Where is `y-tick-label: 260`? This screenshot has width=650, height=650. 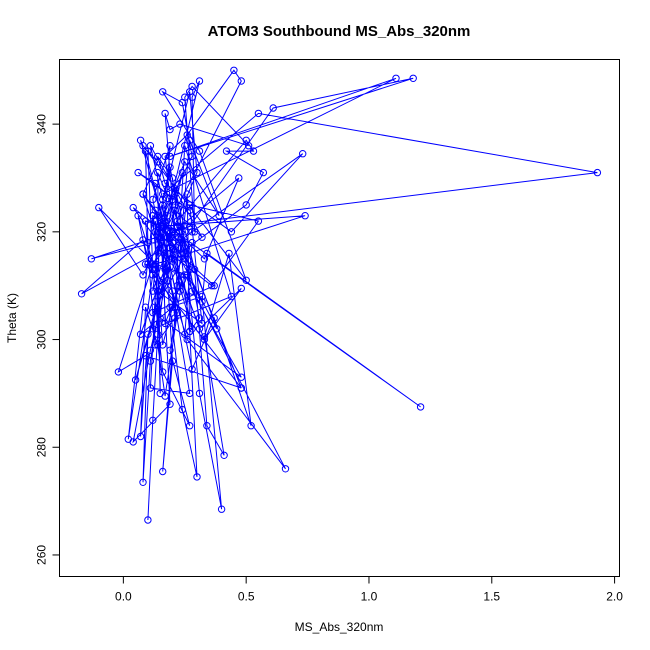
y-tick-label: 260 is located at coordinates (42, 555).